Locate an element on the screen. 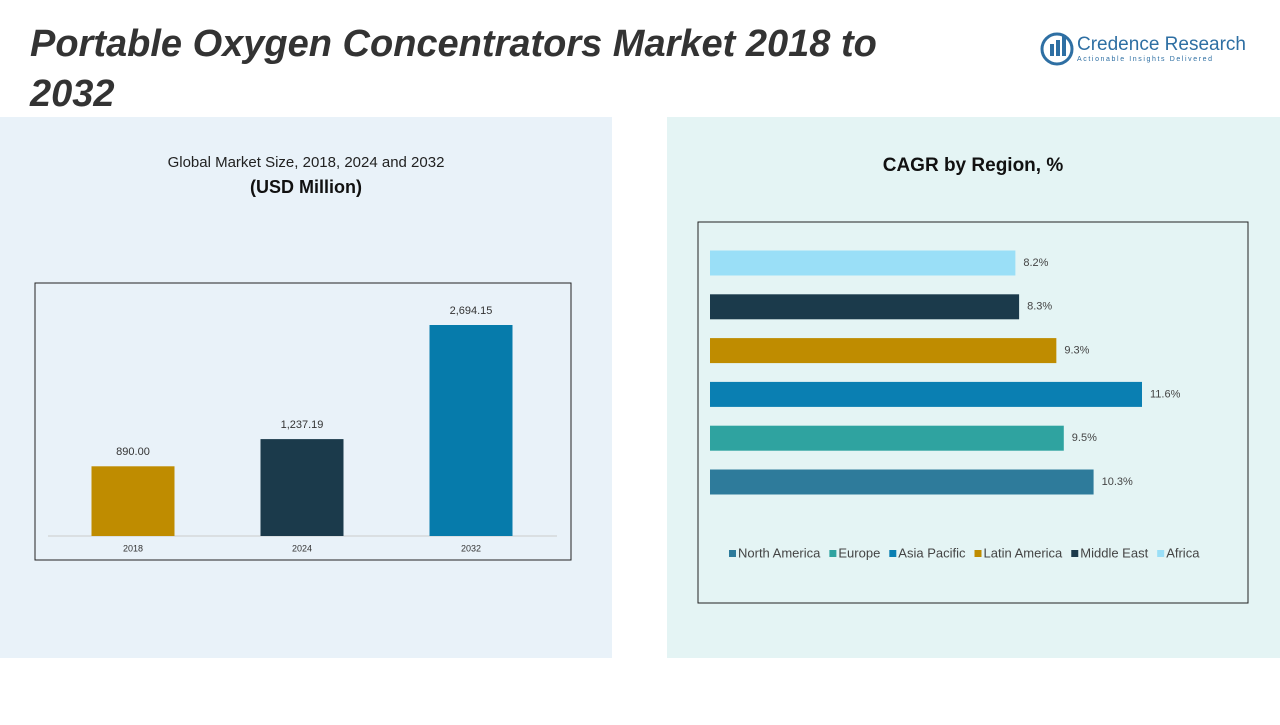  data-label: 10.3% is located at coordinates (1117, 482).